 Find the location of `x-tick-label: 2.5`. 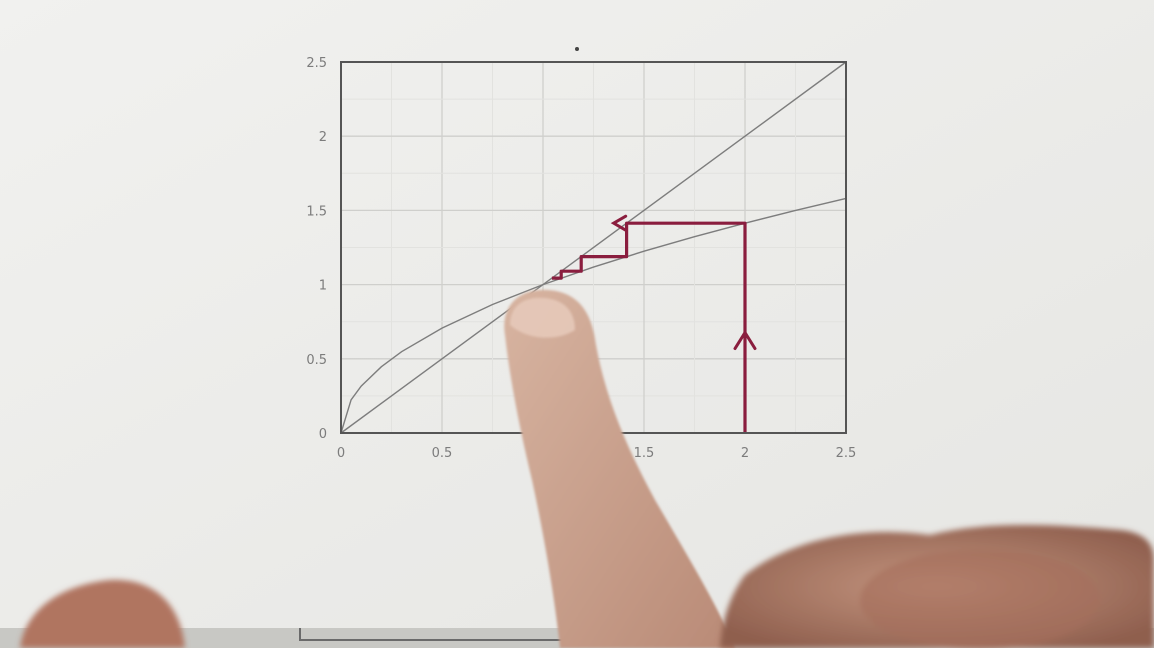

x-tick-label: 2.5 is located at coordinates (846, 453).